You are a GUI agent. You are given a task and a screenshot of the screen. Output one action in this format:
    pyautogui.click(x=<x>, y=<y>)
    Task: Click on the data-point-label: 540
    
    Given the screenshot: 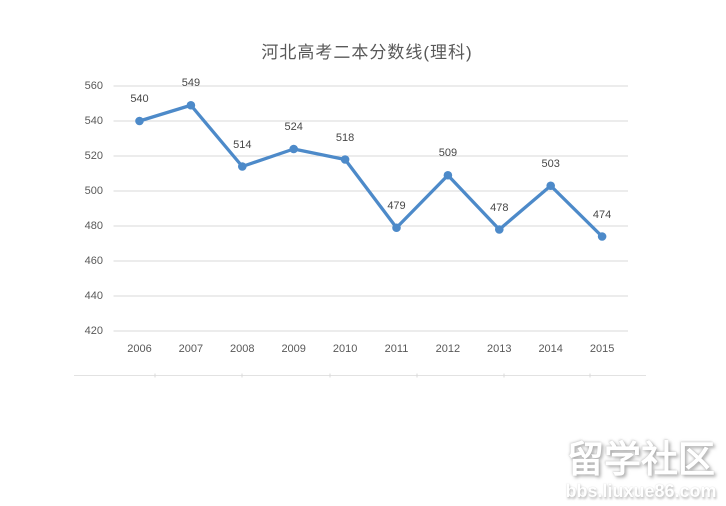 What is the action you would take?
    pyautogui.click(x=139, y=99)
    